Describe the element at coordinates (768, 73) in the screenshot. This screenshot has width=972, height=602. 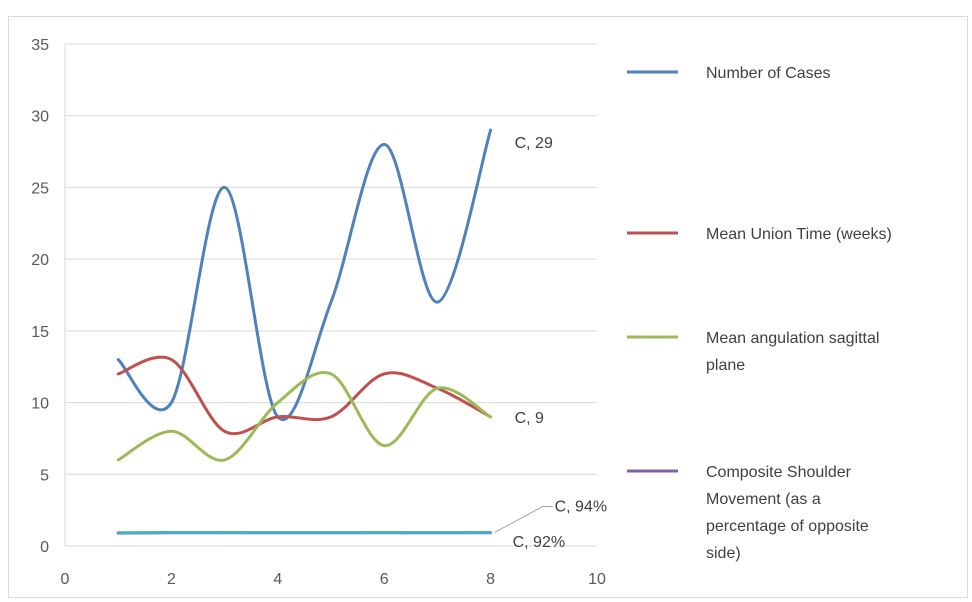
I see `legend-label-1-line-1: Number of Cases` at that location.